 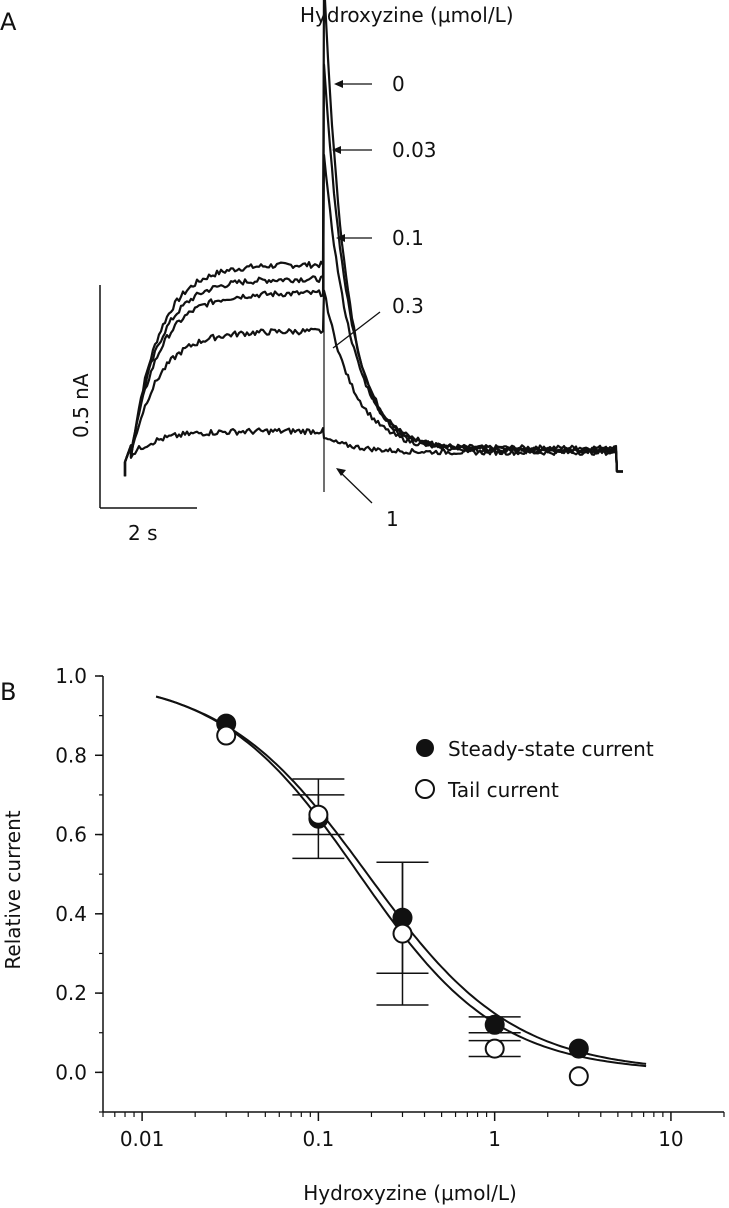 I want to click on y-ticks: 0.0 0.2 0.4 0.6 0.8 1.0, so click(x=79, y=888).